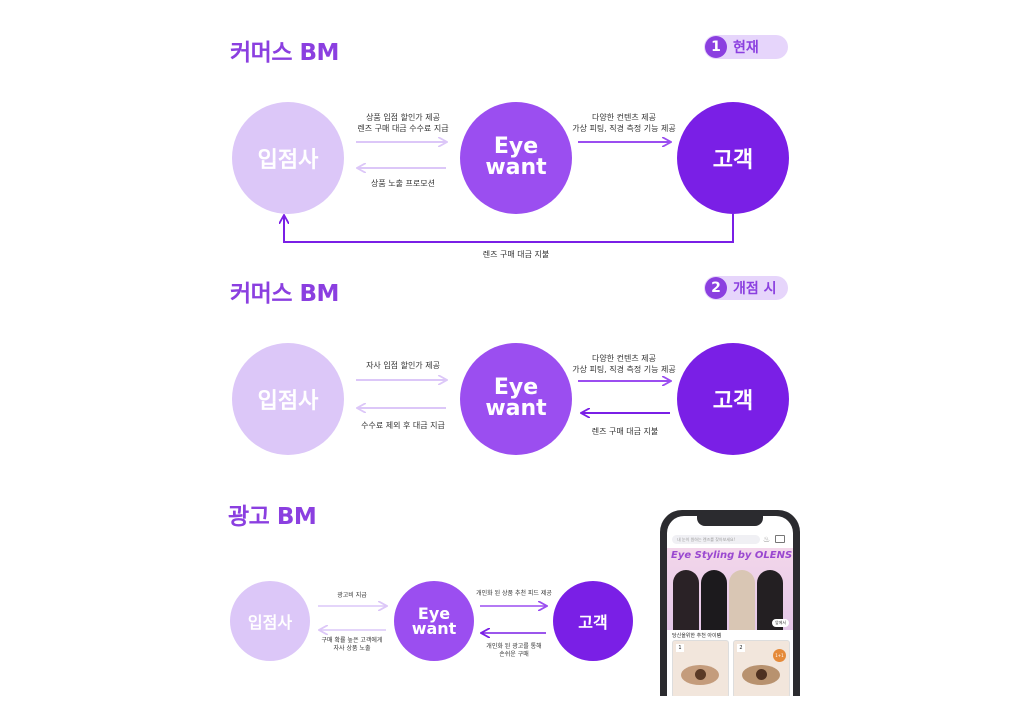 This screenshot has height=707, width=1017. I want to click on badge-number: 1, so click(716, 47).